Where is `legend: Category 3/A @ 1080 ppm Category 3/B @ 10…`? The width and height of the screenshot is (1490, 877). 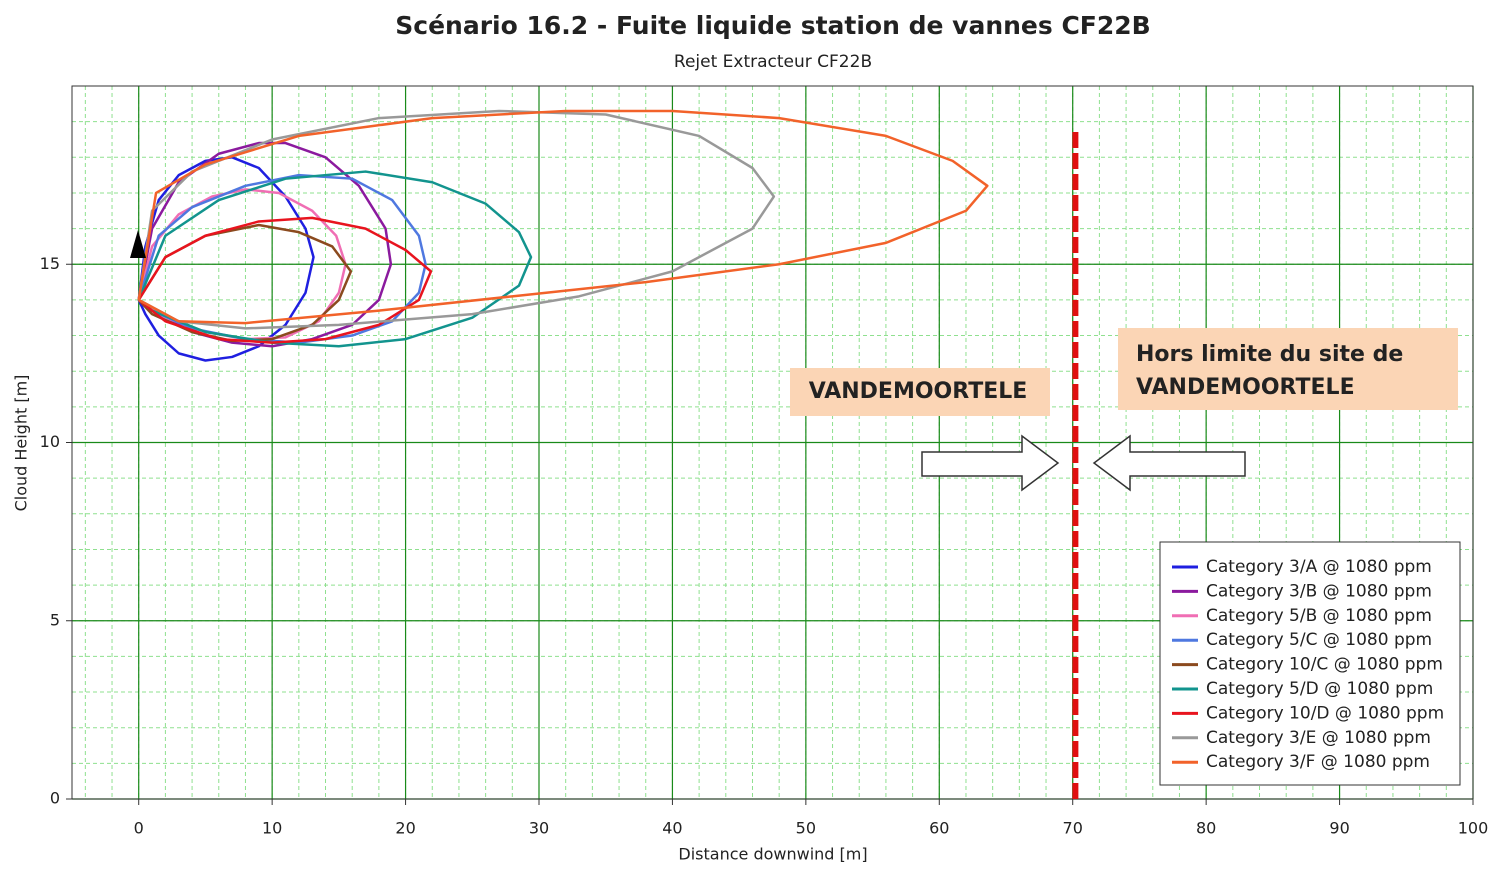
legend: Category 3/A @ 1080 ppm Category 3/B @ 10… is located at coordinates (1310, 663).